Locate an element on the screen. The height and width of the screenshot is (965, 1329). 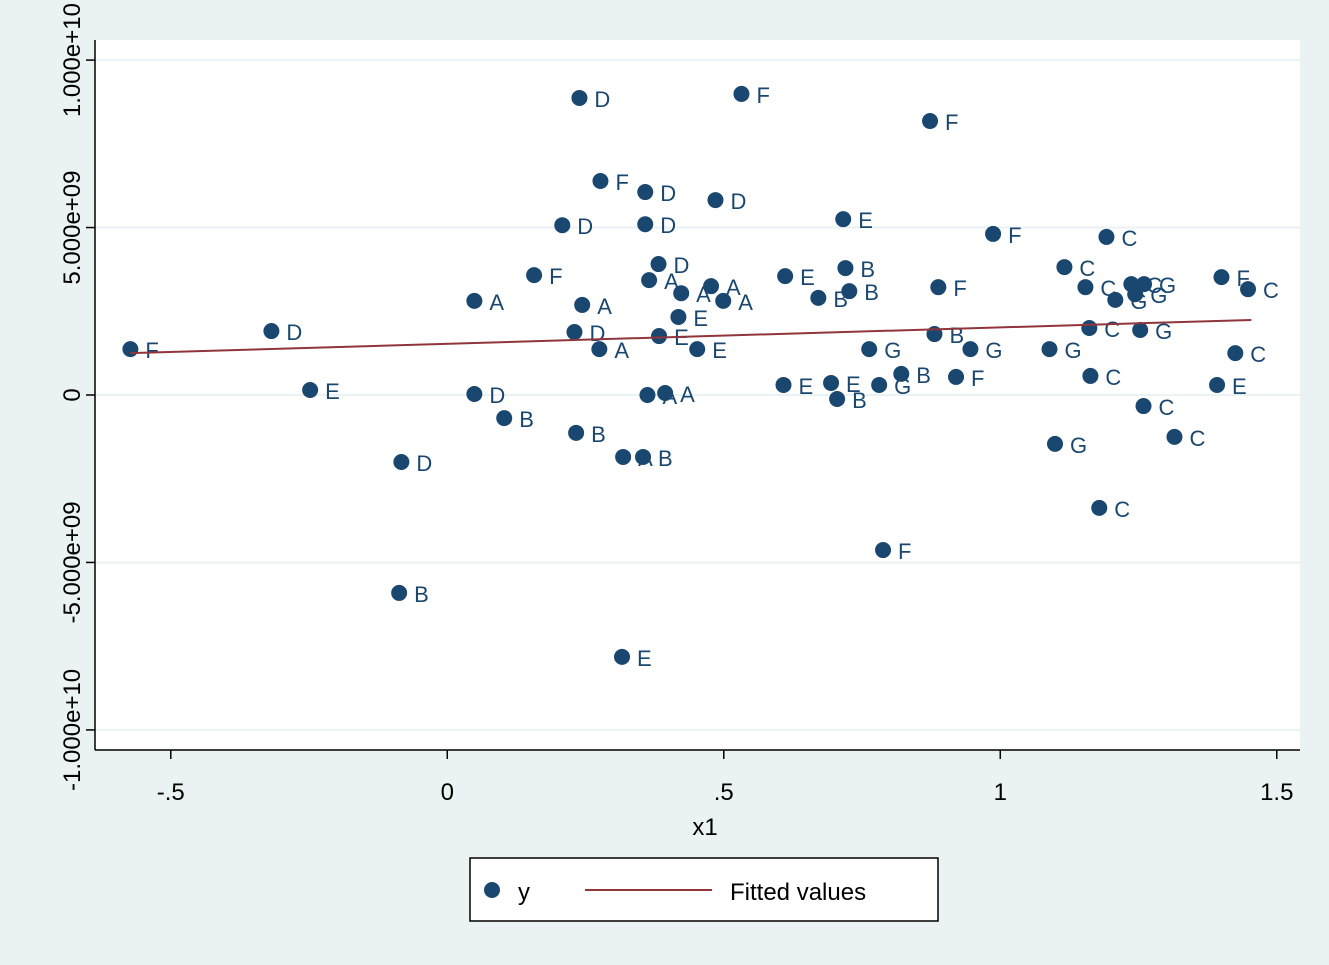
legend is located at coordinates (704, 889).